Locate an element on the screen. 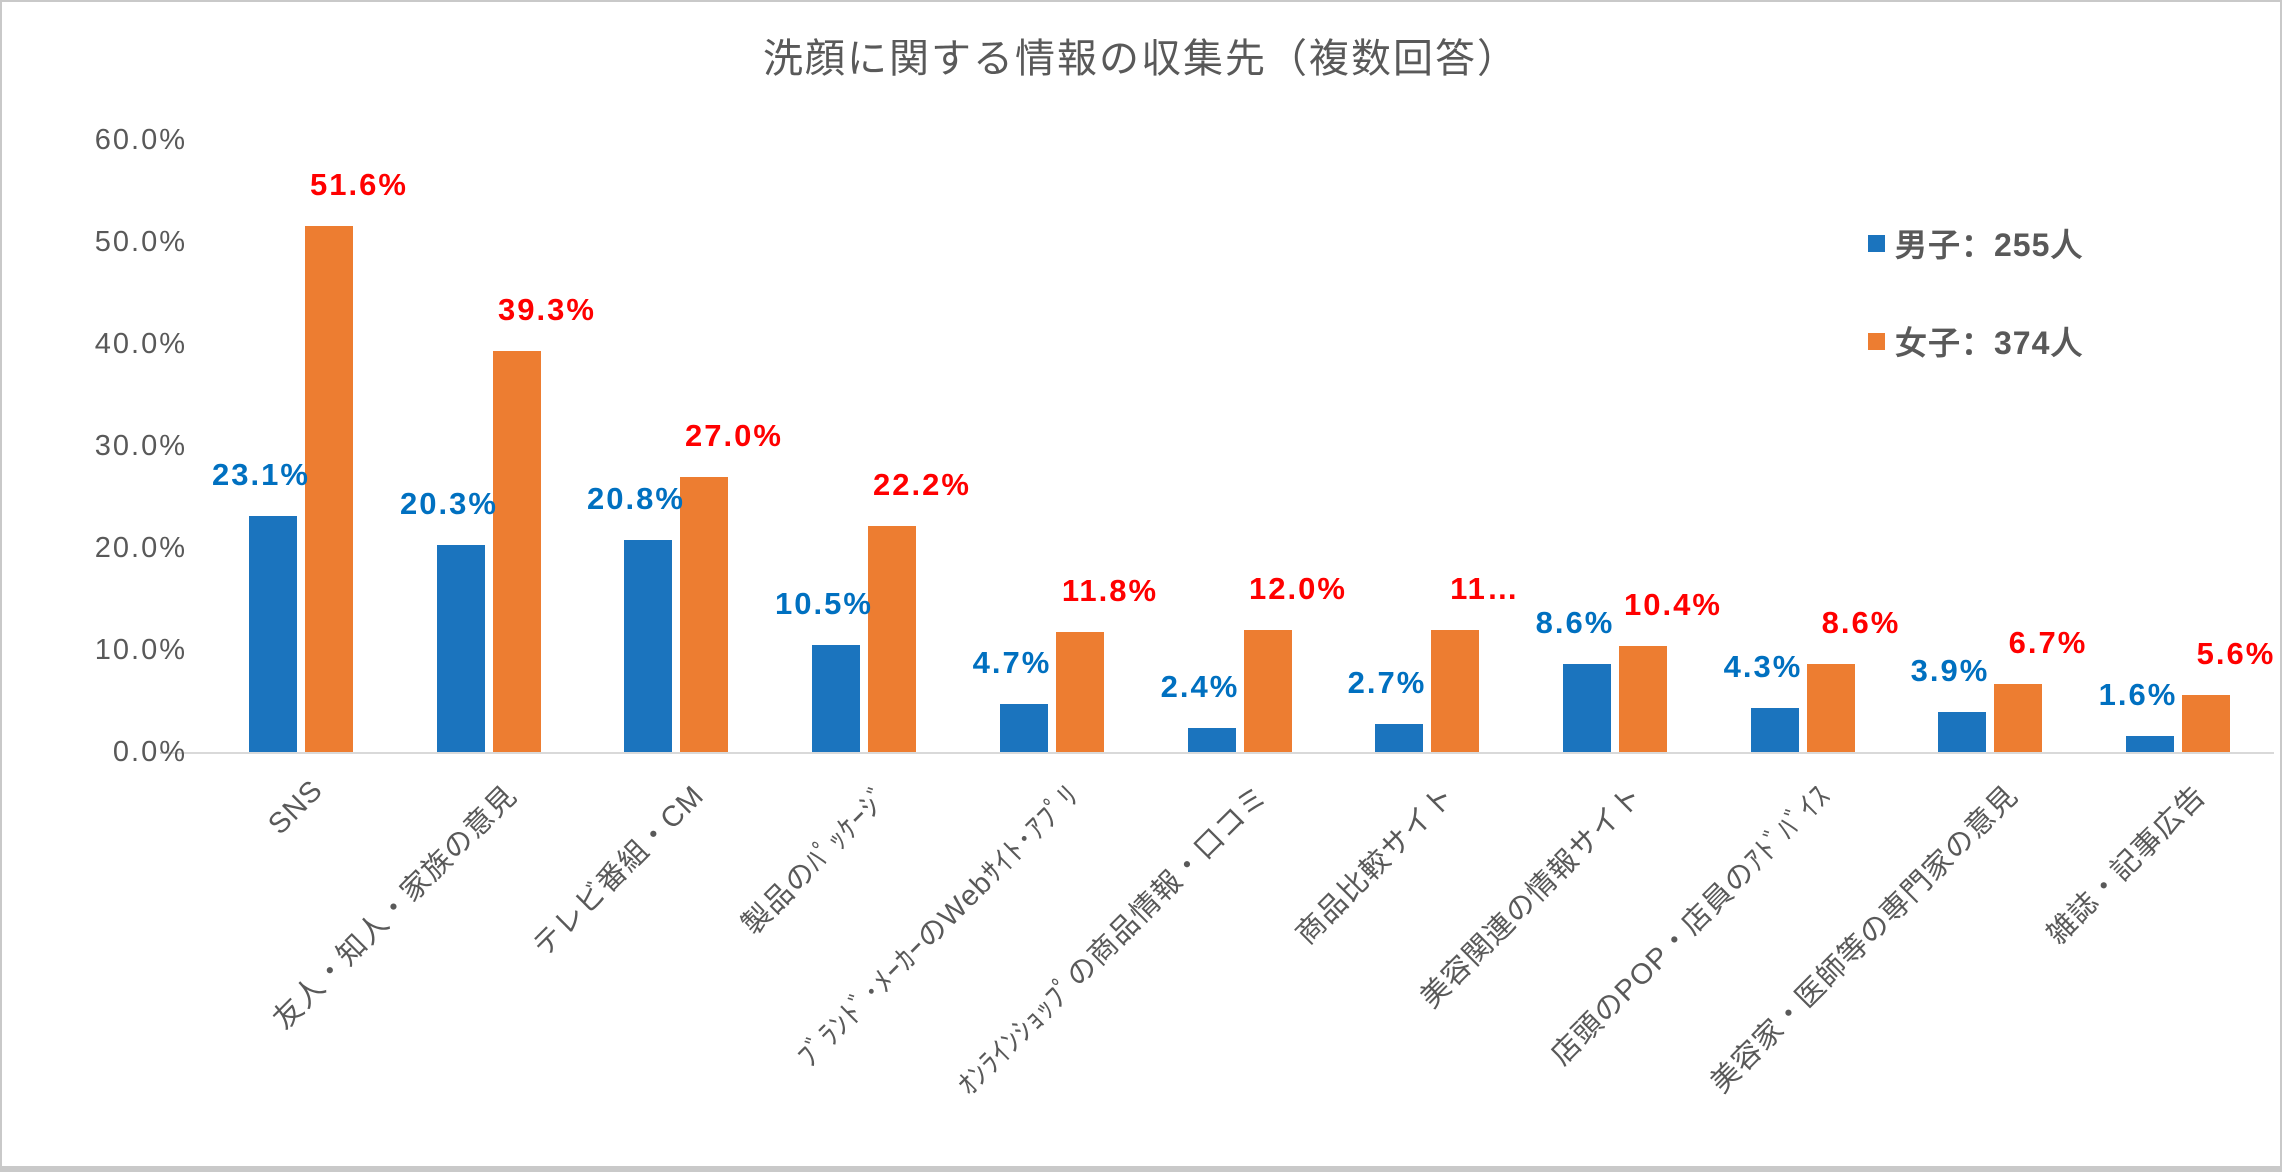  x-axis-label: ｵﾝﾗｲﾝｼｮｯﾌﾟの商品情報・口コミ is located at coordinates (1113, 941).